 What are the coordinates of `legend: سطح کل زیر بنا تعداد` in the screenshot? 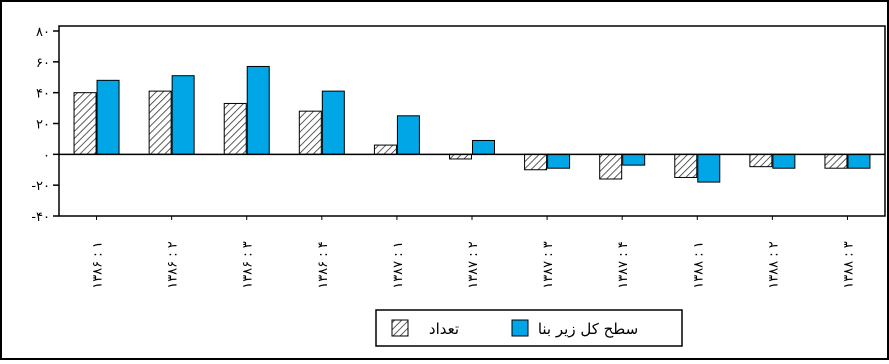 It's located at (529, 328).